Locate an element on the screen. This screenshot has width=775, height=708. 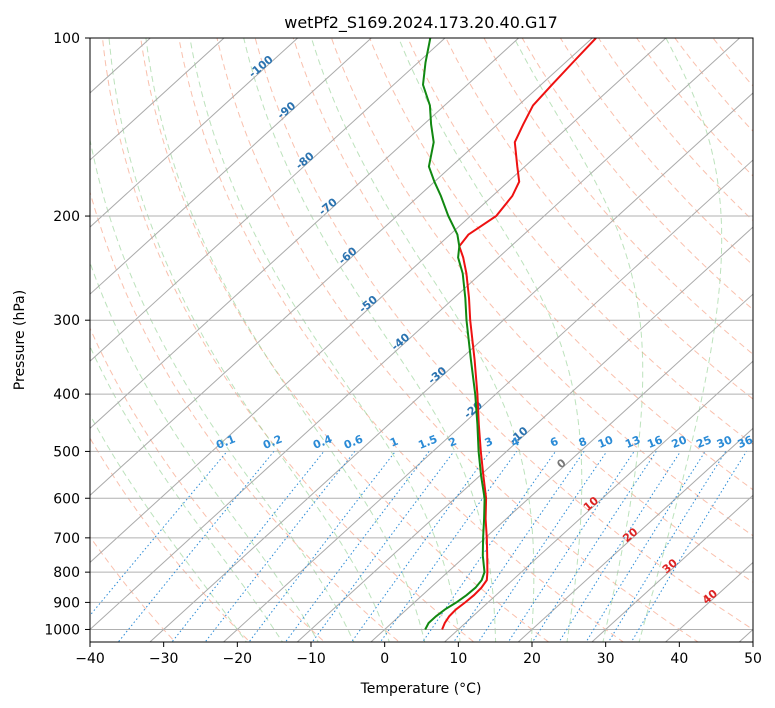
y-tick-label: 500 is located at coordinates (66, 452).